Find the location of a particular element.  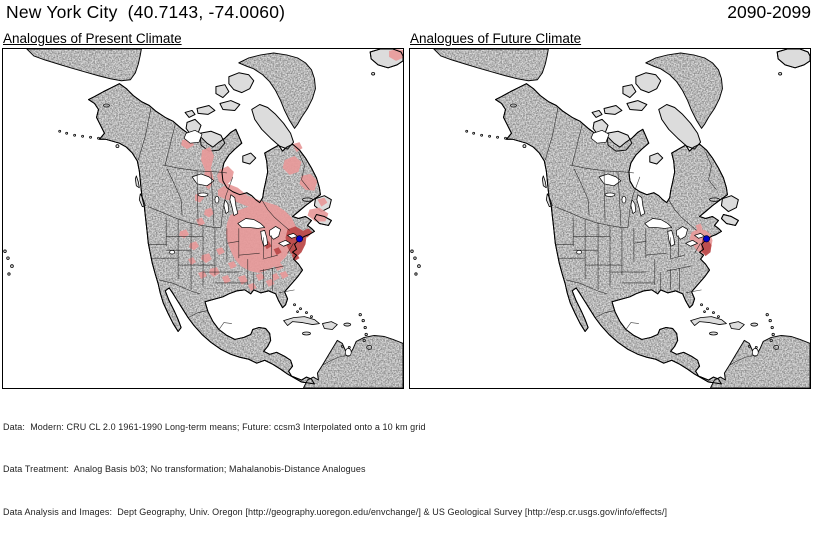

future-panel-label: Analogues of Future Climate is located at coordinates (496, 38).